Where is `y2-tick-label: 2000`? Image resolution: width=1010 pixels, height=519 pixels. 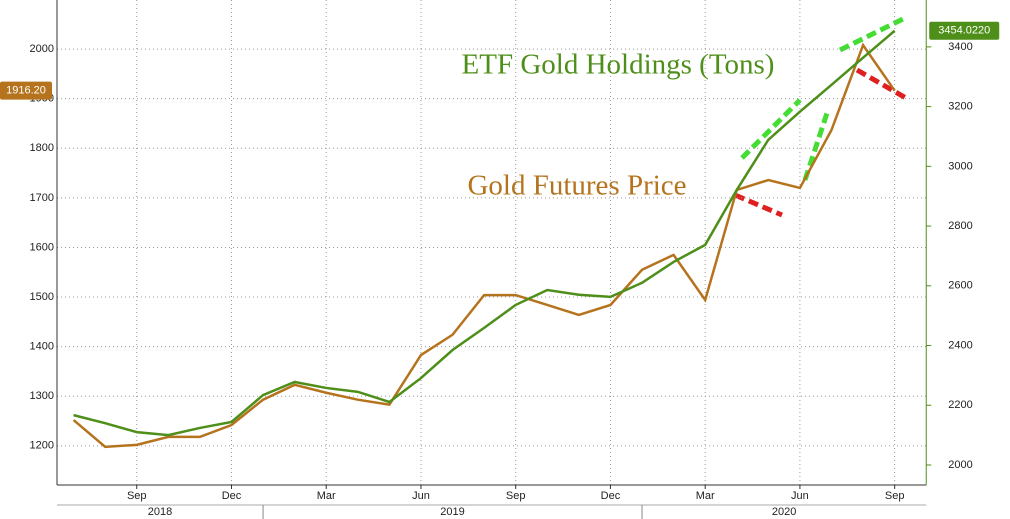
y2-tick-label: 2000 is located at coordinates (960, 465).